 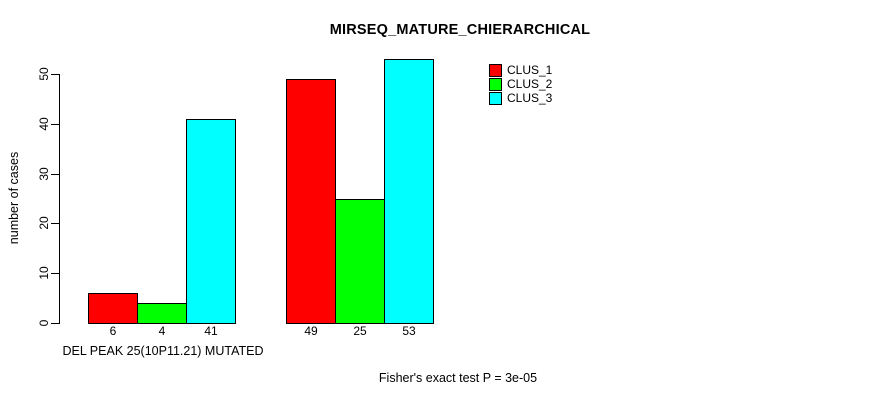 What do you see at coordinates (44, 124) in the screenshot?
I see `y-tick-label: 40` at bounding box center [44, 124].